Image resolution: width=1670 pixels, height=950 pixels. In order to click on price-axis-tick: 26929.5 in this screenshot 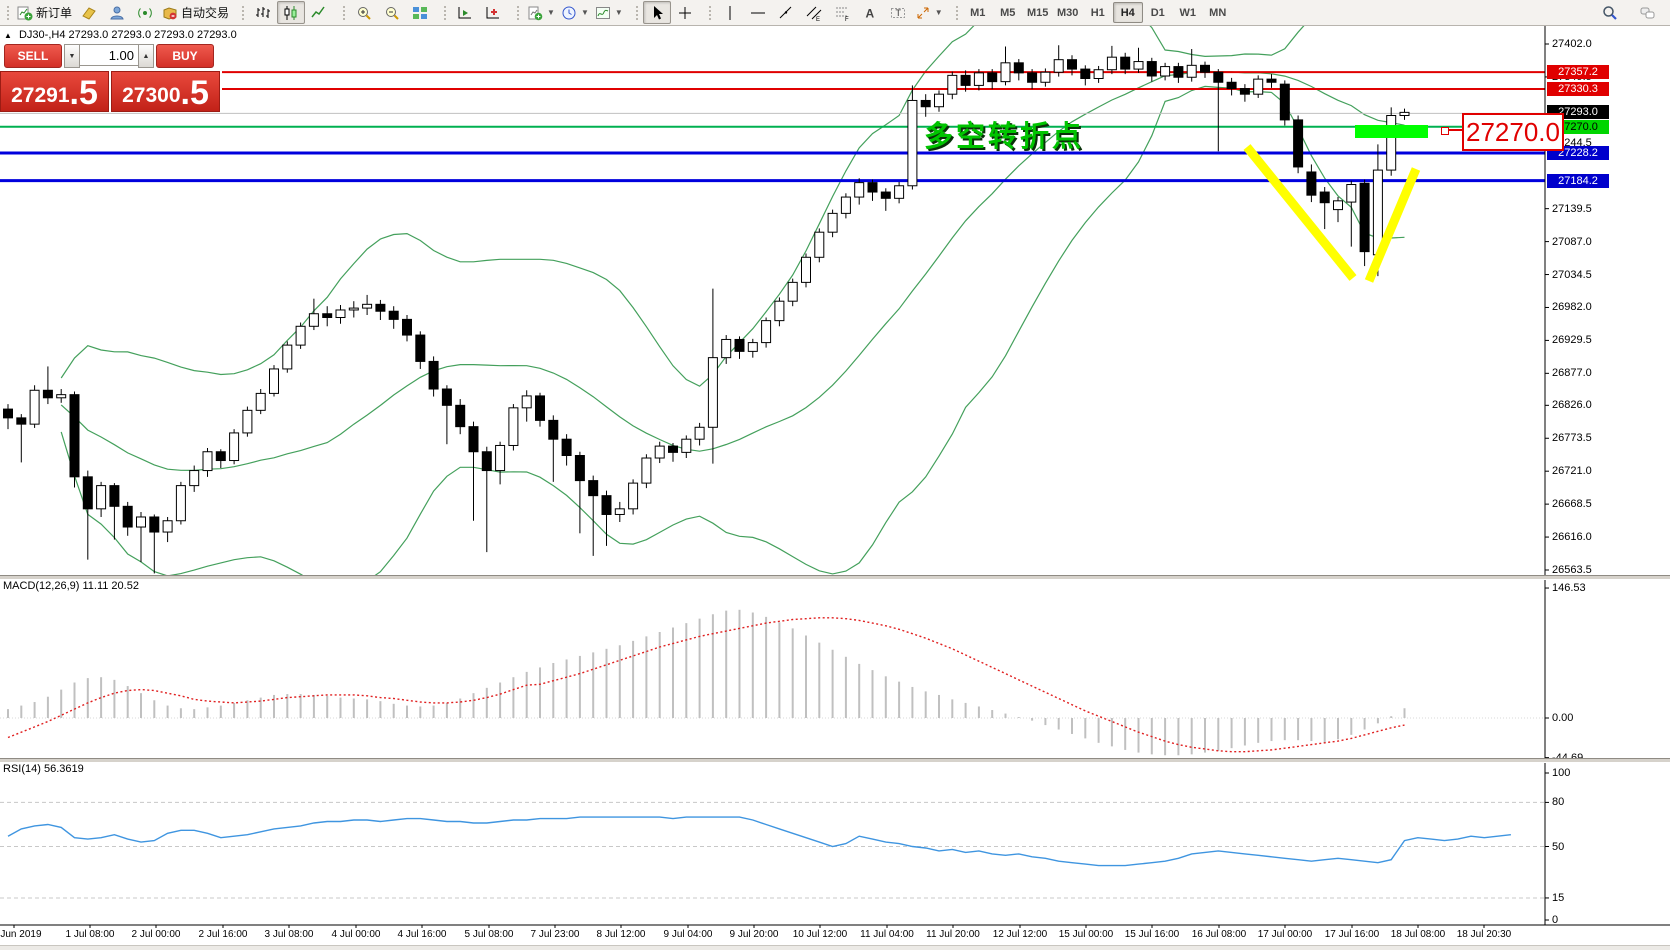, I will do `click(1572, 340)`.